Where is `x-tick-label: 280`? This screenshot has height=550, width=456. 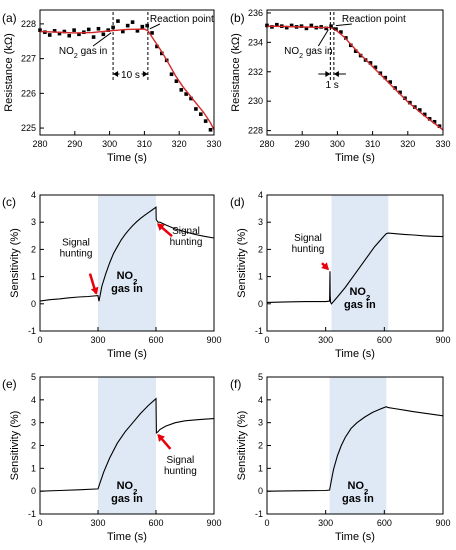
x-tick-label: 280 is located at coordinates (266, 144).